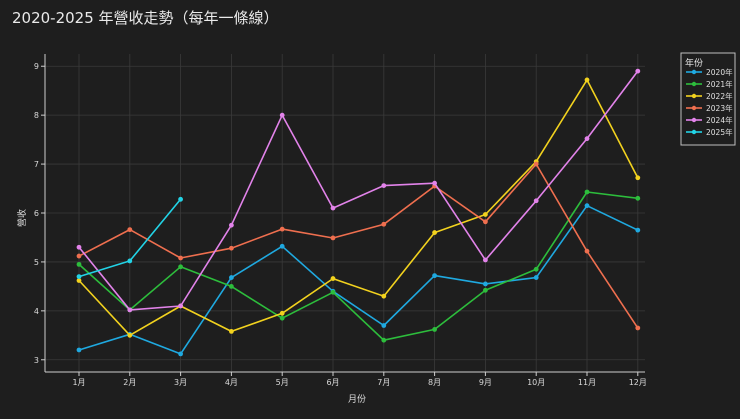 This screenshot has height=419, width=740. What do you see at coordinates (36, 262) in the screenshot?
I see `y-tick-label: 5` at bounding box center [36, 262].